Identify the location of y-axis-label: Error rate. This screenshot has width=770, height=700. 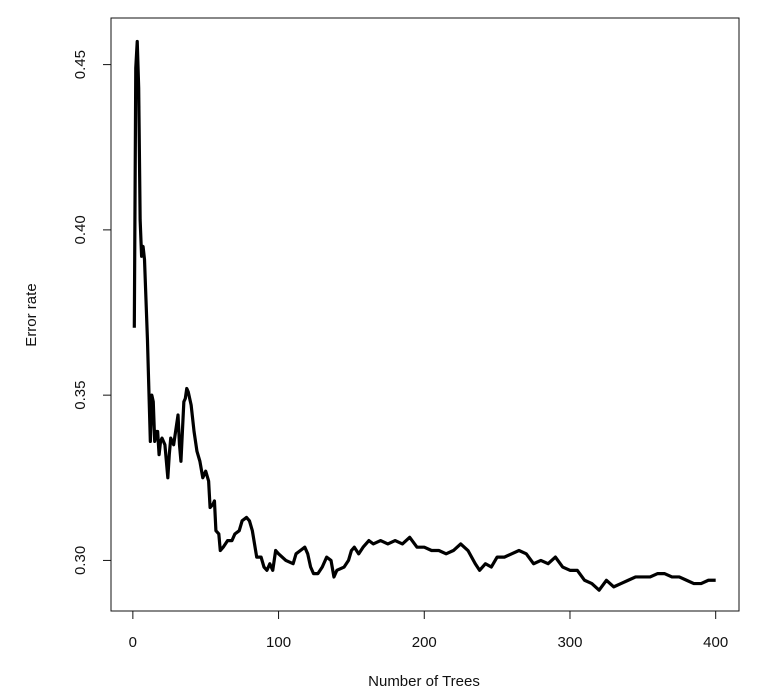
(31, 314).